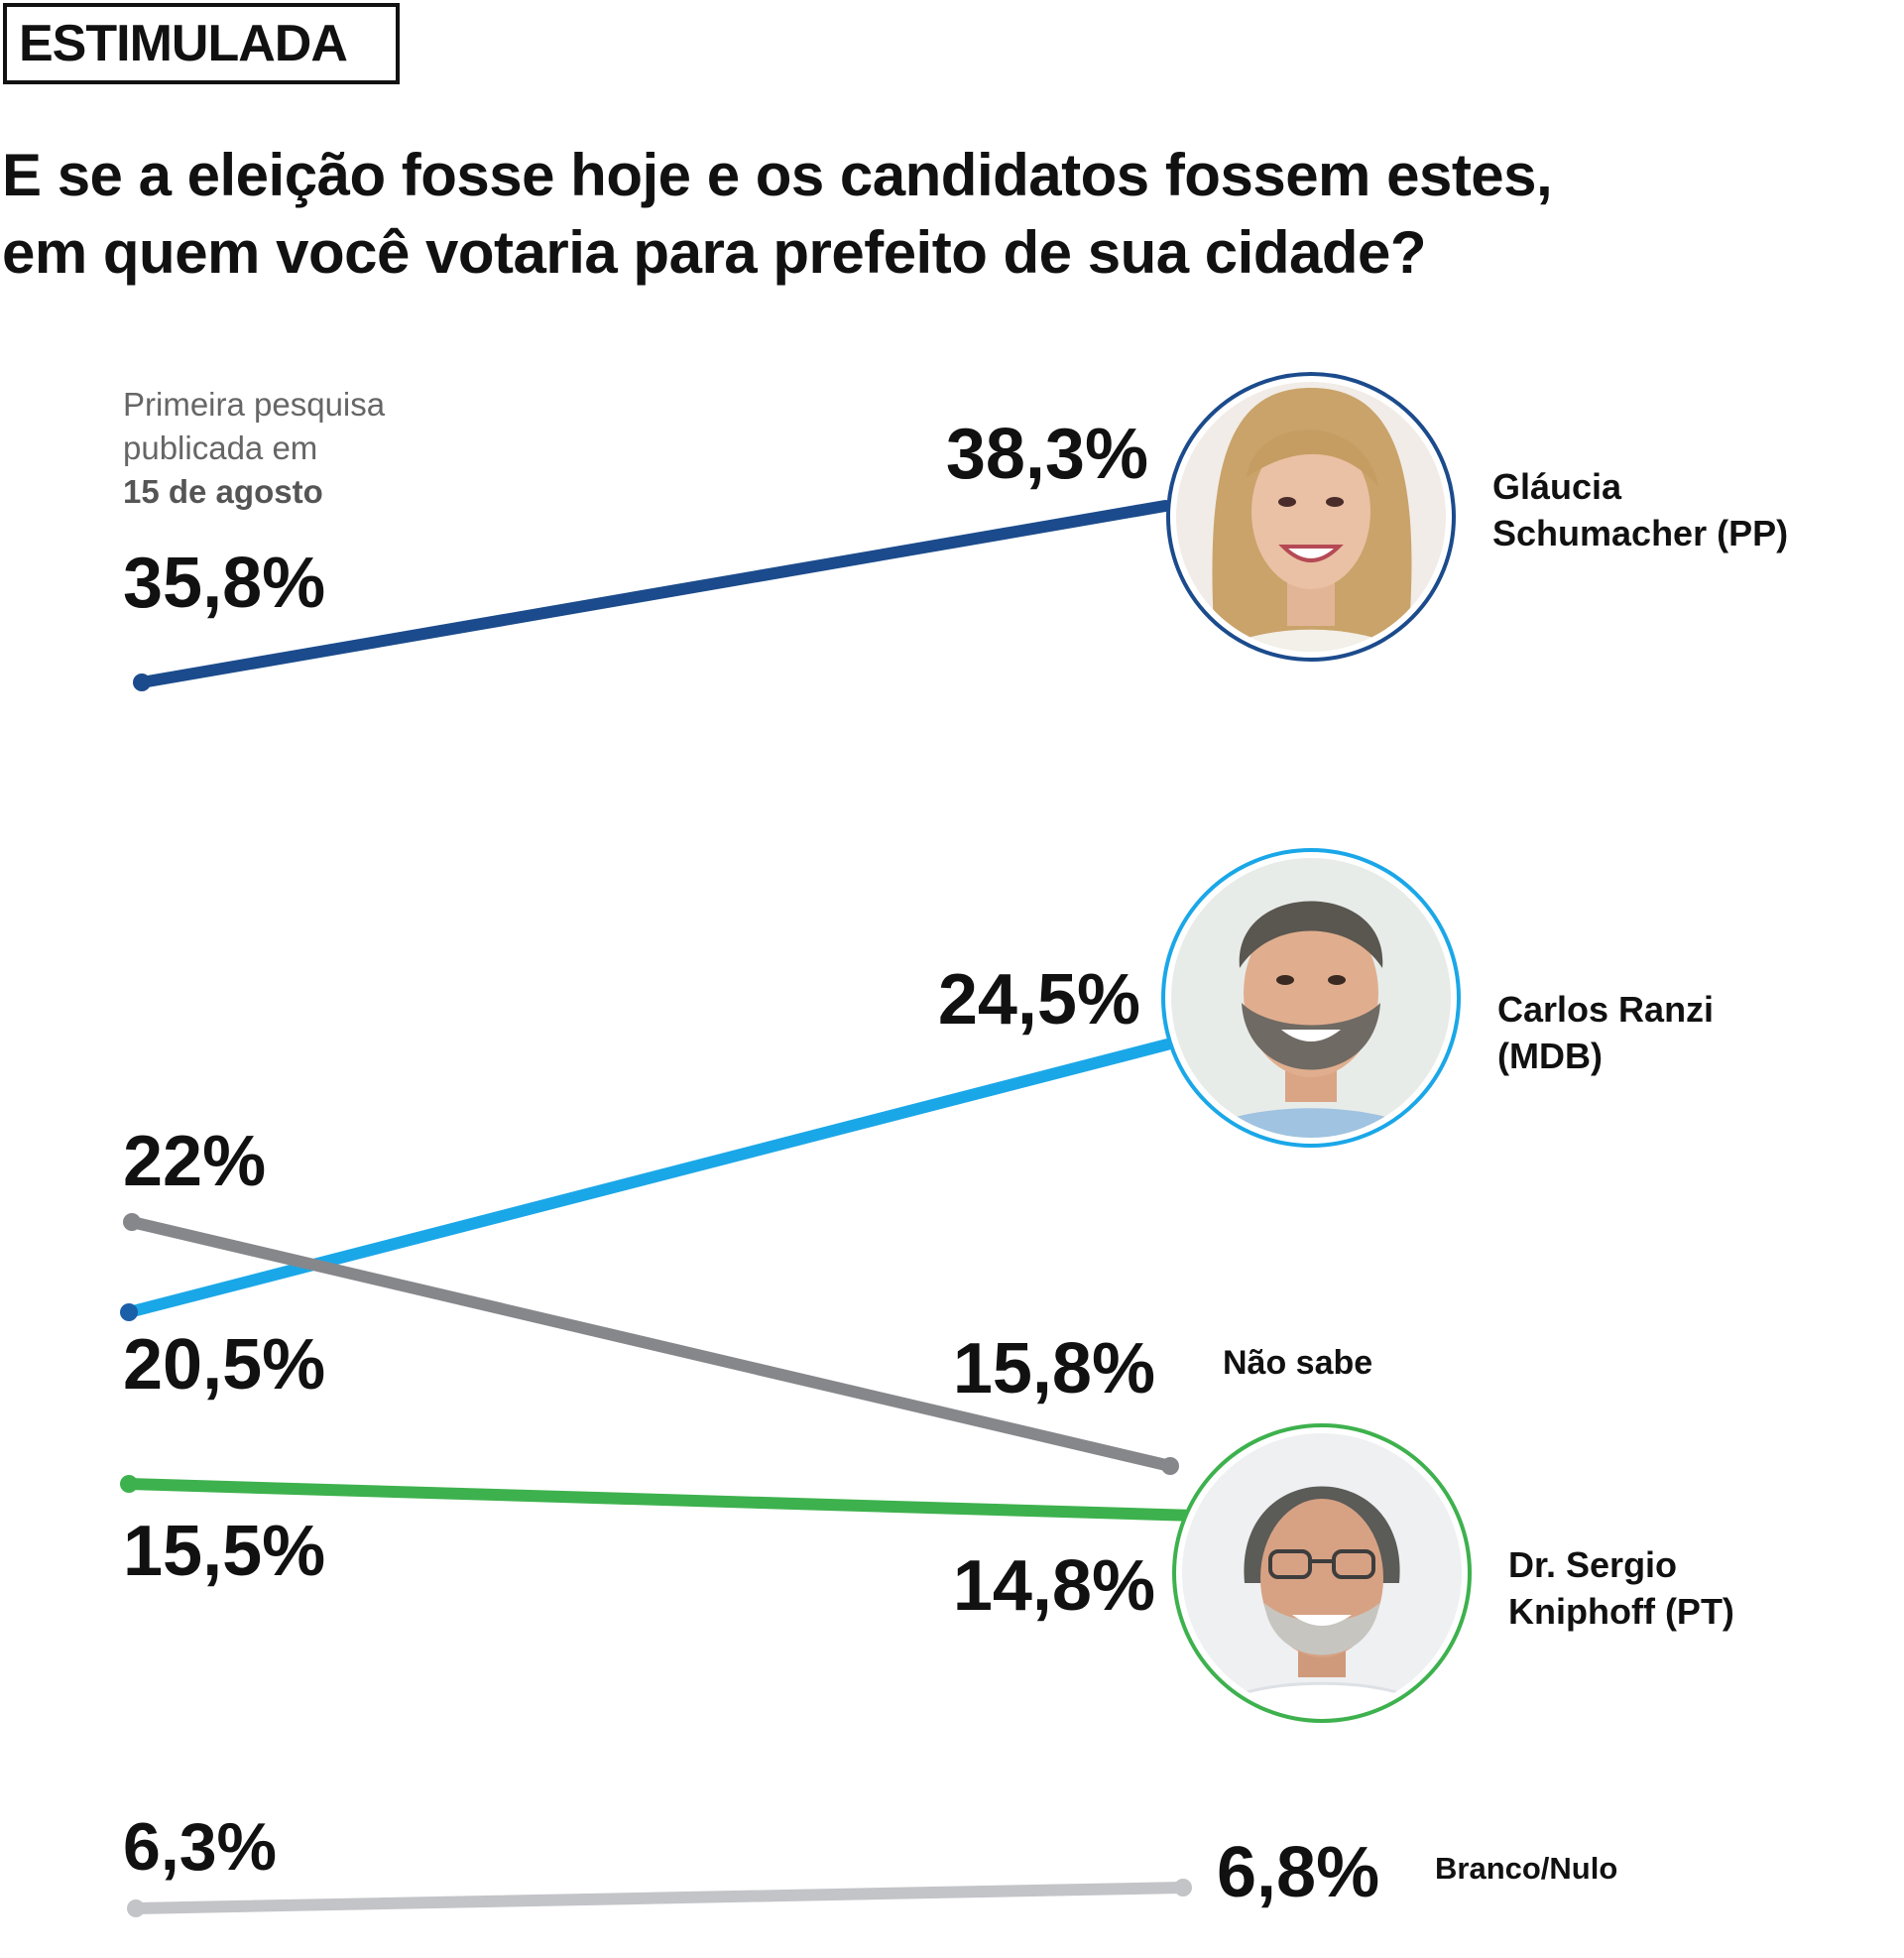 Image resolution: width=1904 pixels, height=1958 pixels. What do you see at coordinates (136, 1908) in the screenshot?
I see `start-point-branco-nulo` at bounding box center [136, 1908].